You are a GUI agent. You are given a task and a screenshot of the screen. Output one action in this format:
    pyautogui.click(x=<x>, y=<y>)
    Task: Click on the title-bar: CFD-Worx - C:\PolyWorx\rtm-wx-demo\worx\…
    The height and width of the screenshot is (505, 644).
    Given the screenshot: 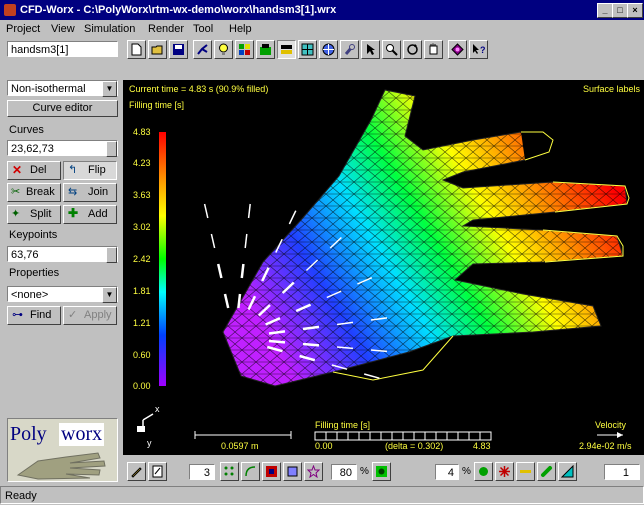 What is the action you would take?
    pyautogui.click(x=322, y=10)
    